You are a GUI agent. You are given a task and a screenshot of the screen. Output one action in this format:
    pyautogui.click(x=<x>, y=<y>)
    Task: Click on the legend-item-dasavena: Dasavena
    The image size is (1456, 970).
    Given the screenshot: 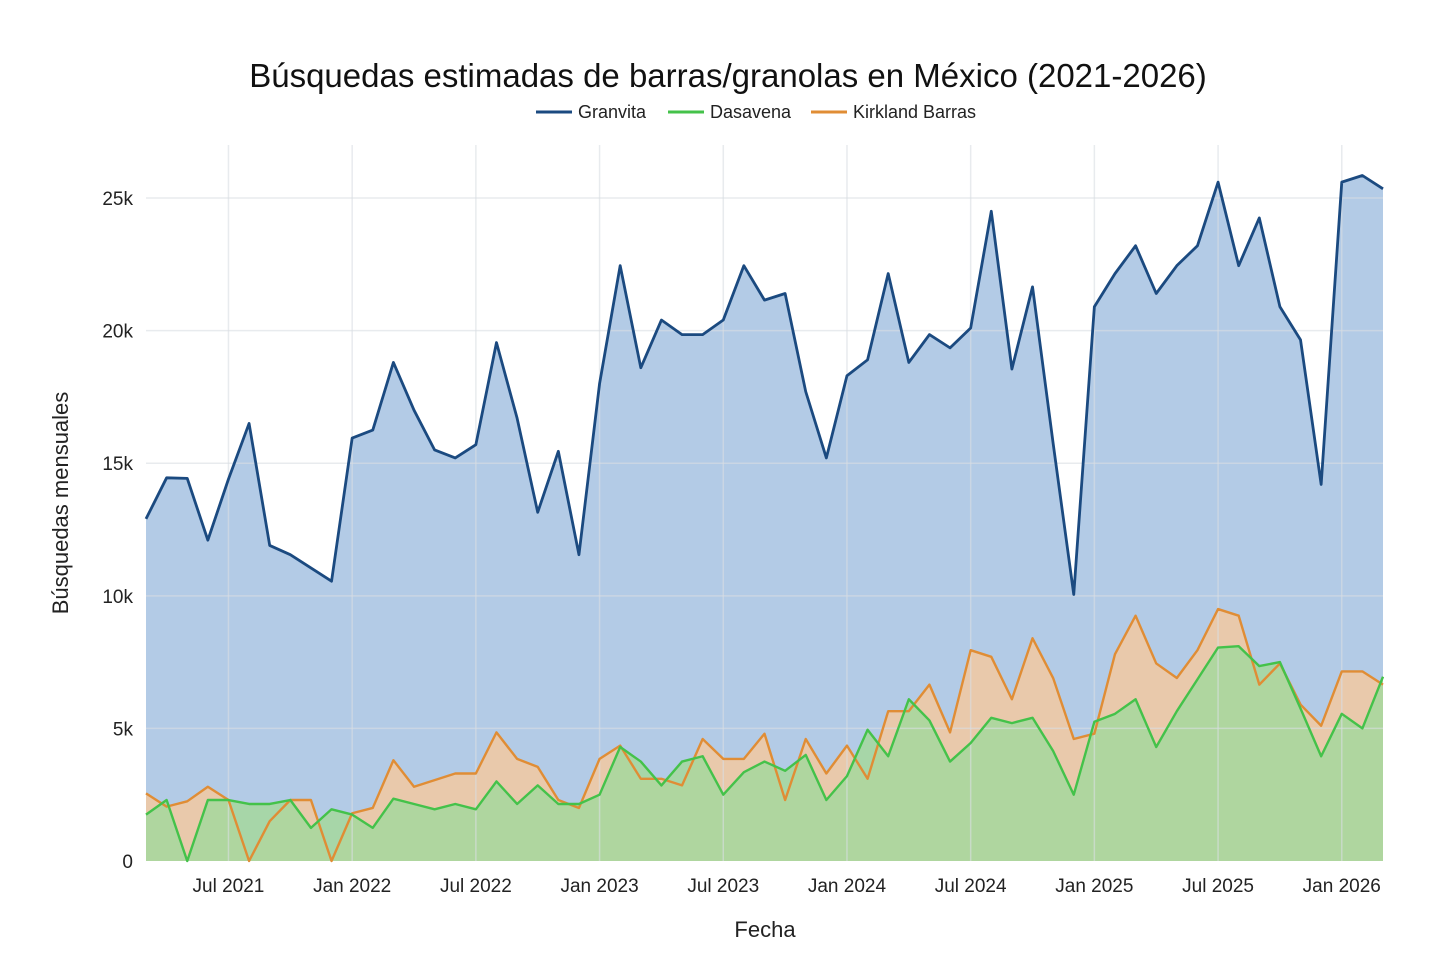 What is the action you would take?
    pyautogui.click(x=730, y=112)
    